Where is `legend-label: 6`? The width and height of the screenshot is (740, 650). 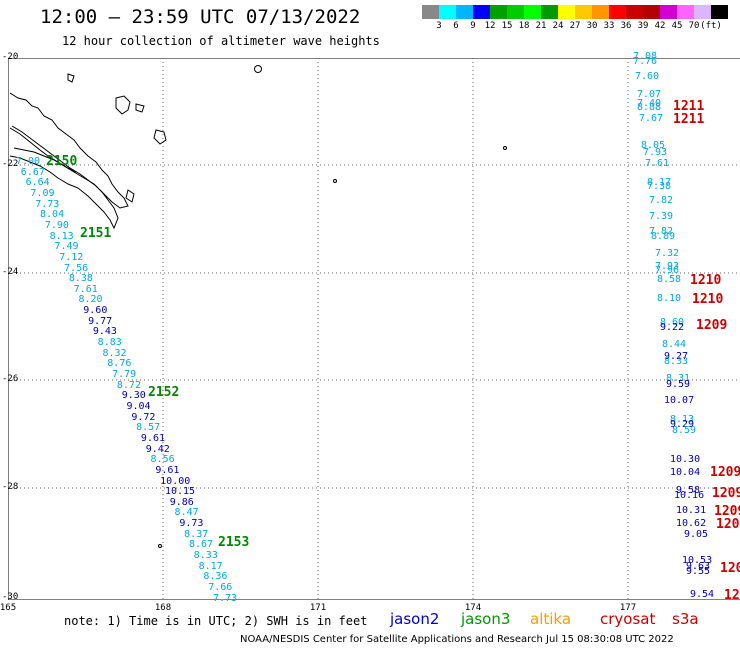 legend-label: 6 is located at coordinates (456, 26).